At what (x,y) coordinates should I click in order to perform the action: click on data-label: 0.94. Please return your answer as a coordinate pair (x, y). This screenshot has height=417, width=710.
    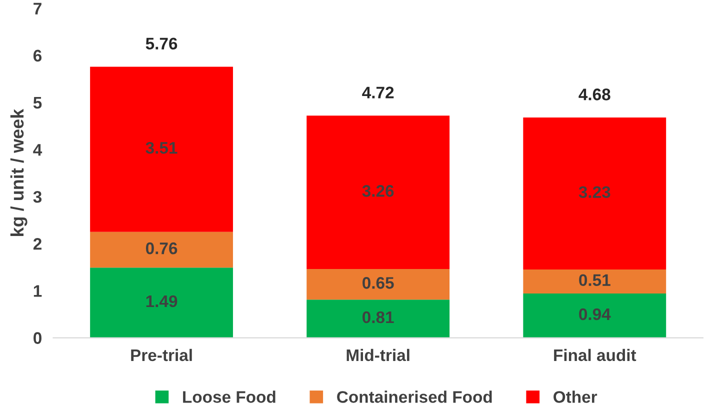
    Looking at the image, I should click on (595, 314).